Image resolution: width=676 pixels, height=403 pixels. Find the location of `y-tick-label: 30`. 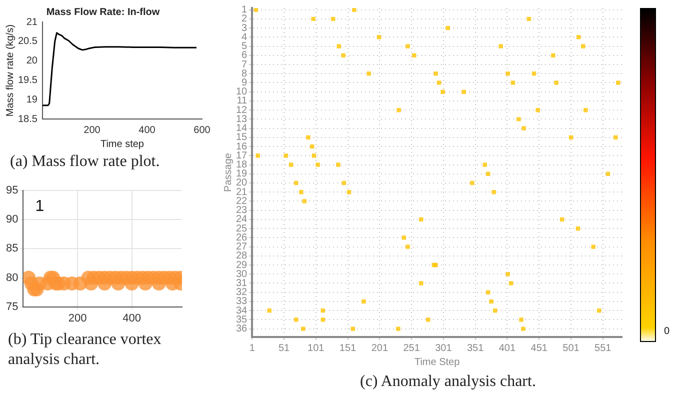

y-tick-label: 30 is located at coordinates (242, 274).